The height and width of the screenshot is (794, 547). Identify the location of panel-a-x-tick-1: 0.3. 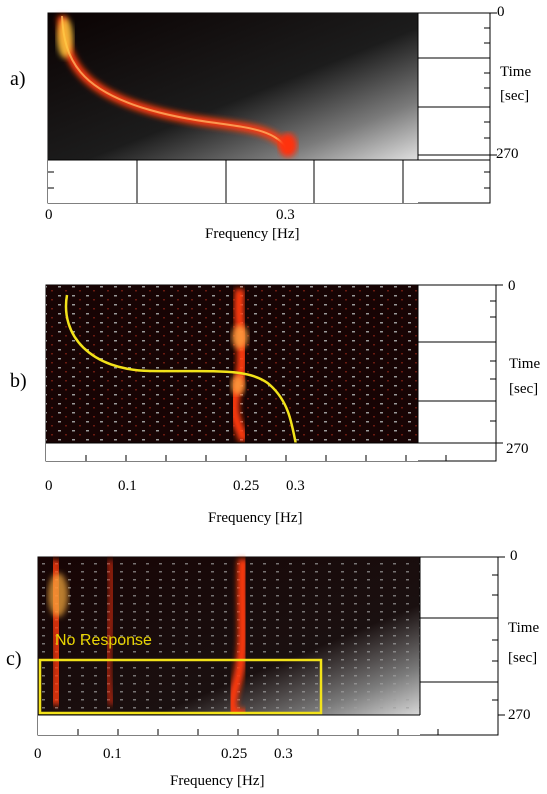
(285, 215).